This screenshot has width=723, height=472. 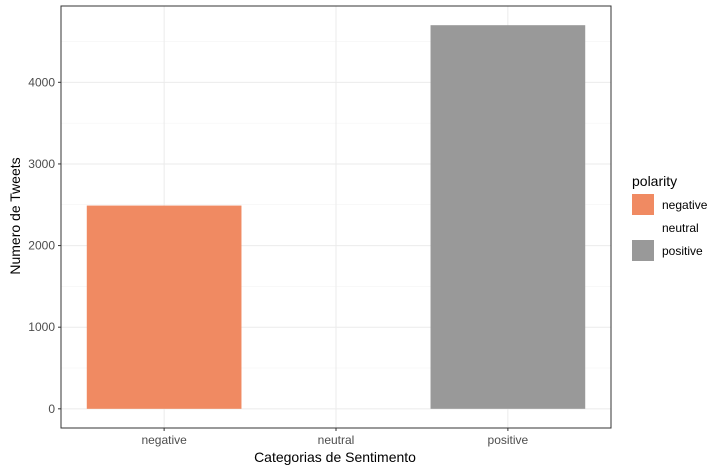 What do you see at coordinates (643, 227) in the screenshot?
I see `legend-key-neutral` at bounding box center [643, 227].